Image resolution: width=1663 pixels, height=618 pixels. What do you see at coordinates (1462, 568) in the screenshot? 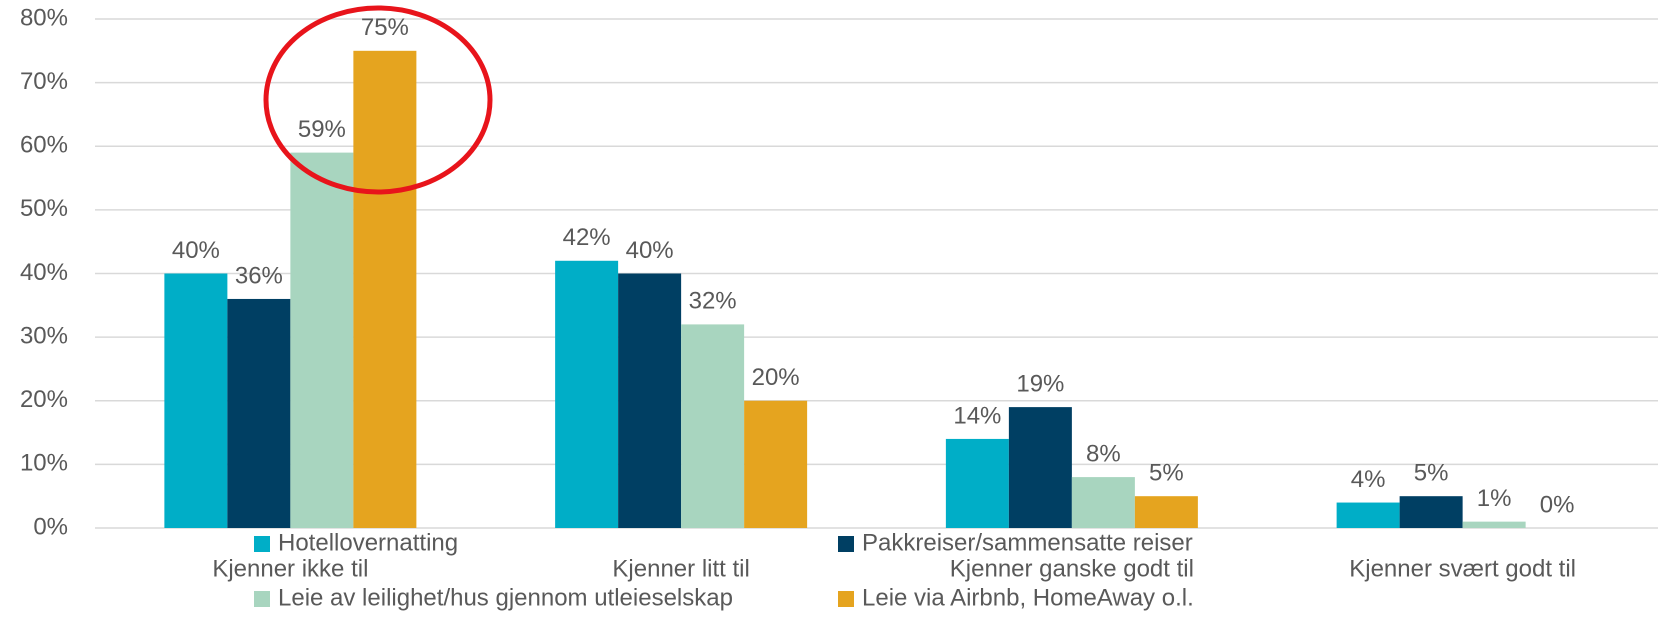
I see `x-tick-label: Kjenner svært godt til` at bounding box center [1462, 568].